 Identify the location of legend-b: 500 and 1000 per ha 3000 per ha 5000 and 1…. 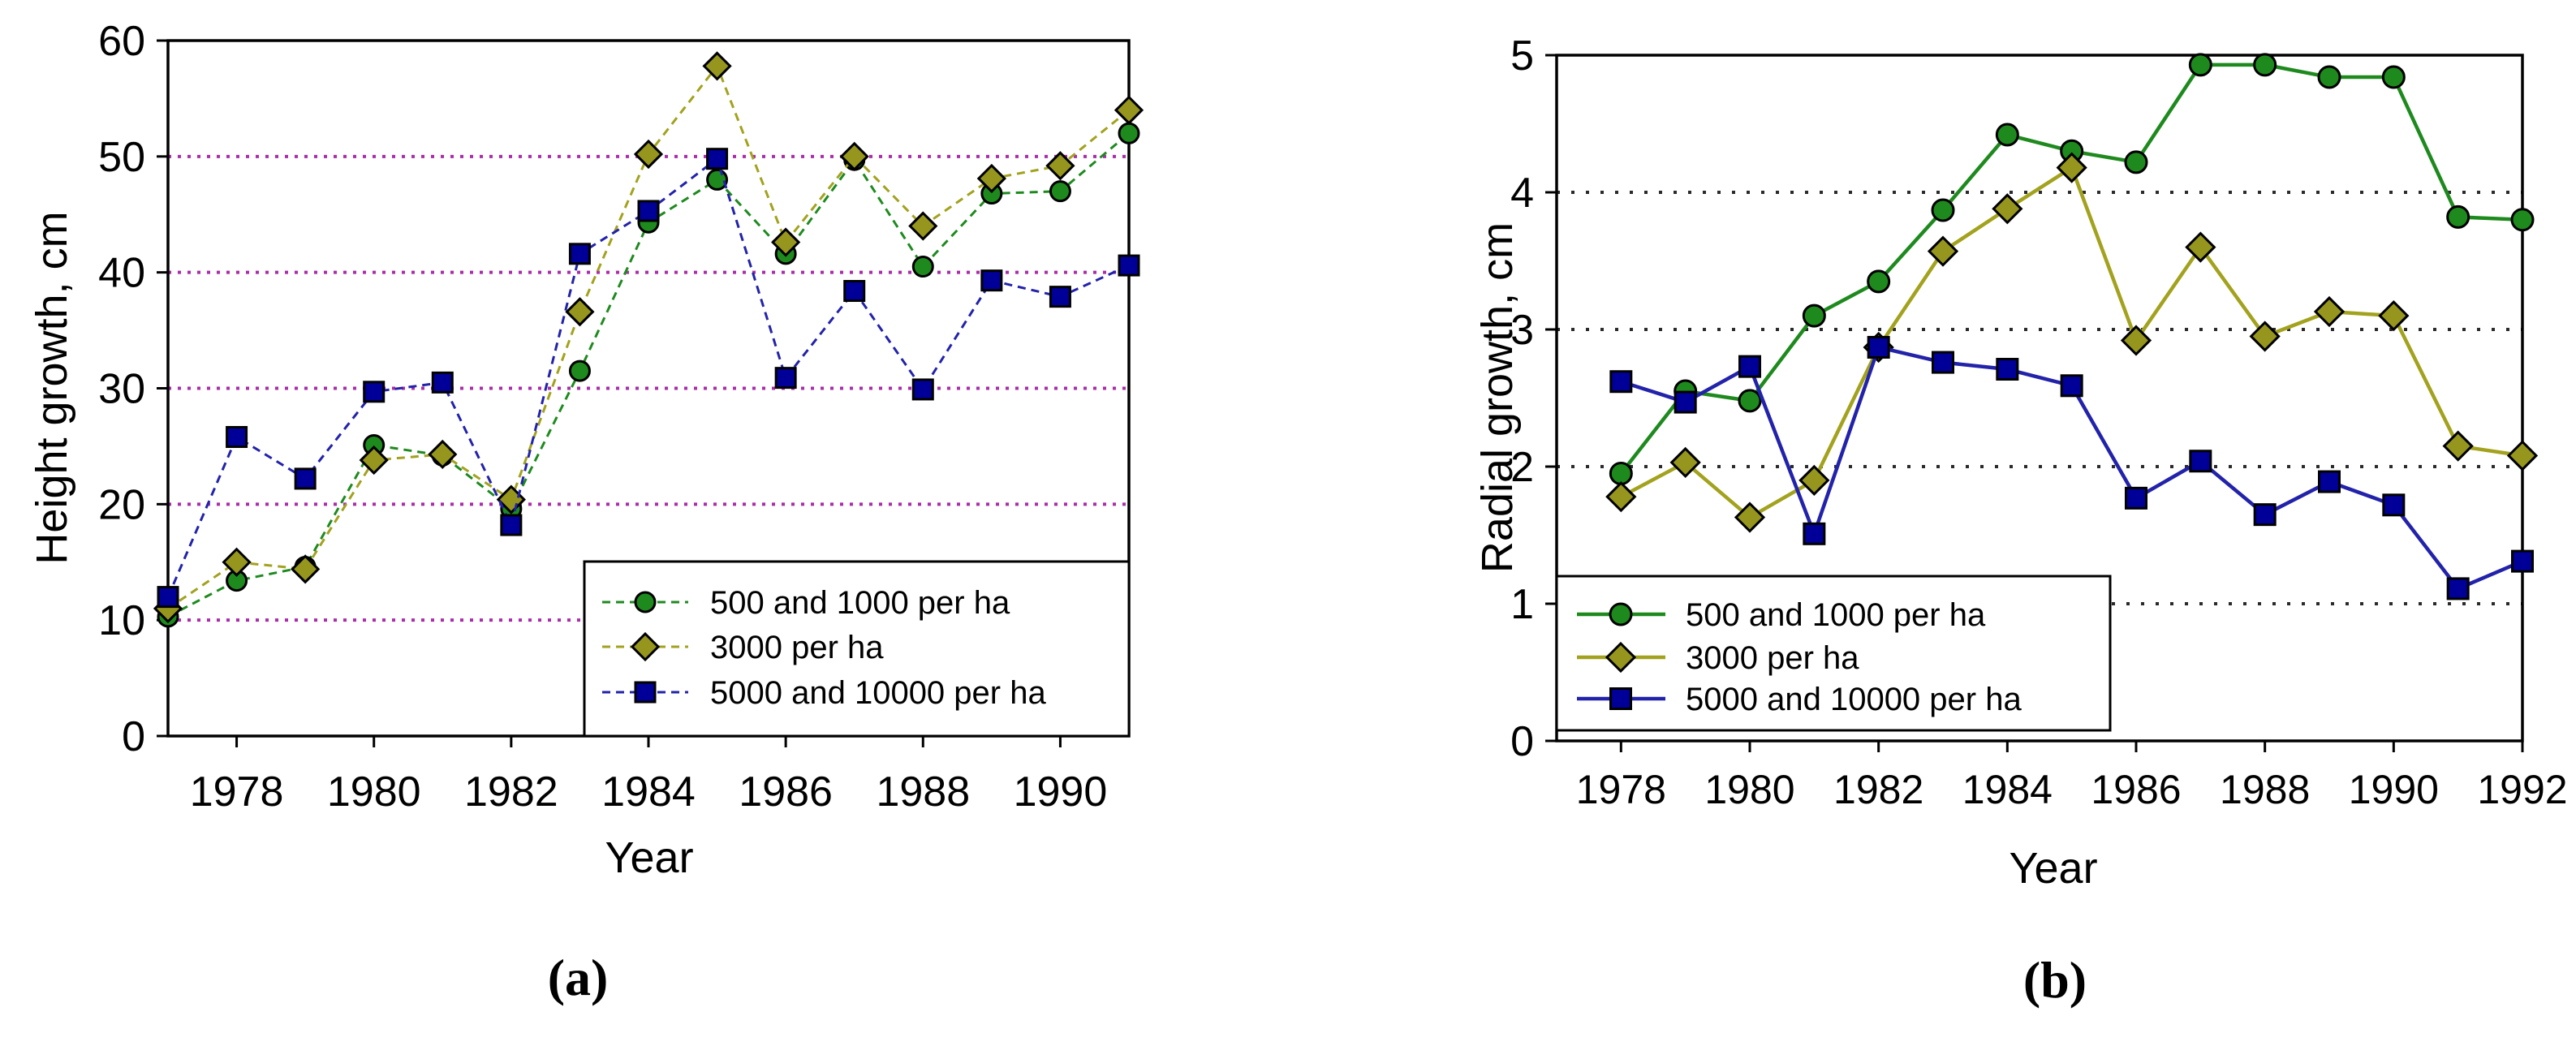
(1834, 653).